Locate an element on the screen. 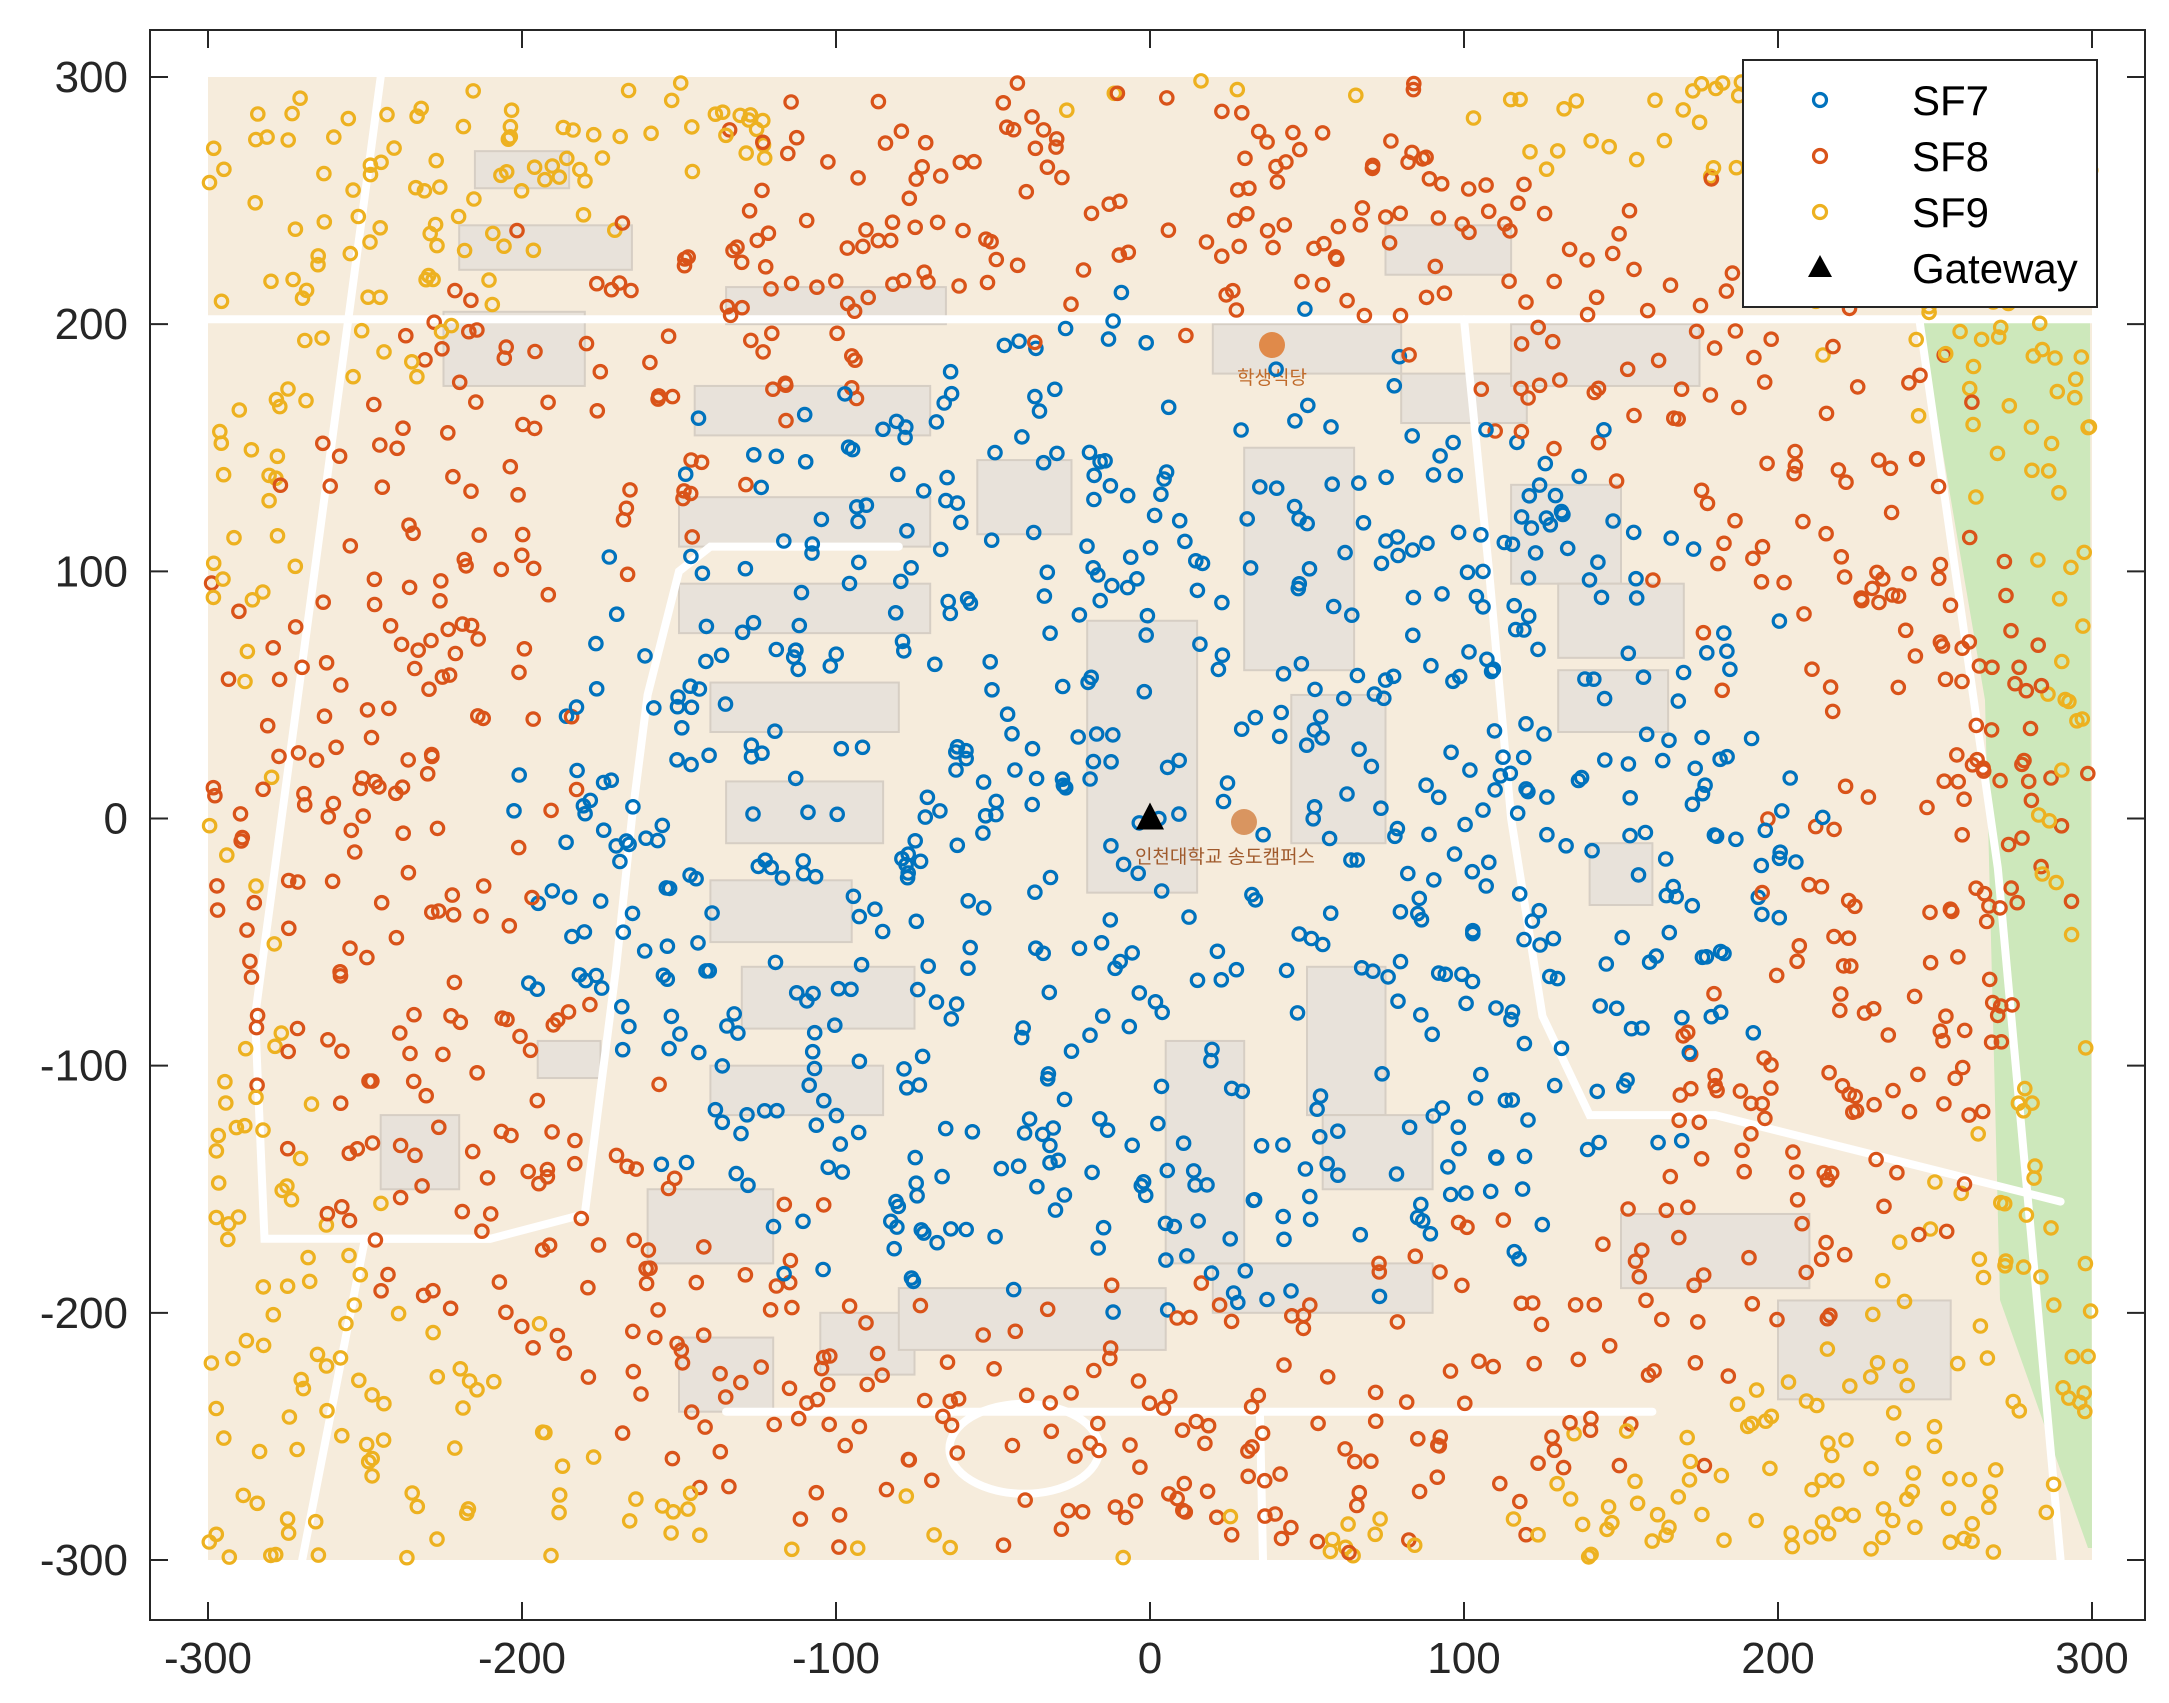  x-tick-label: 100 is located at coordinates (1463, 1658).